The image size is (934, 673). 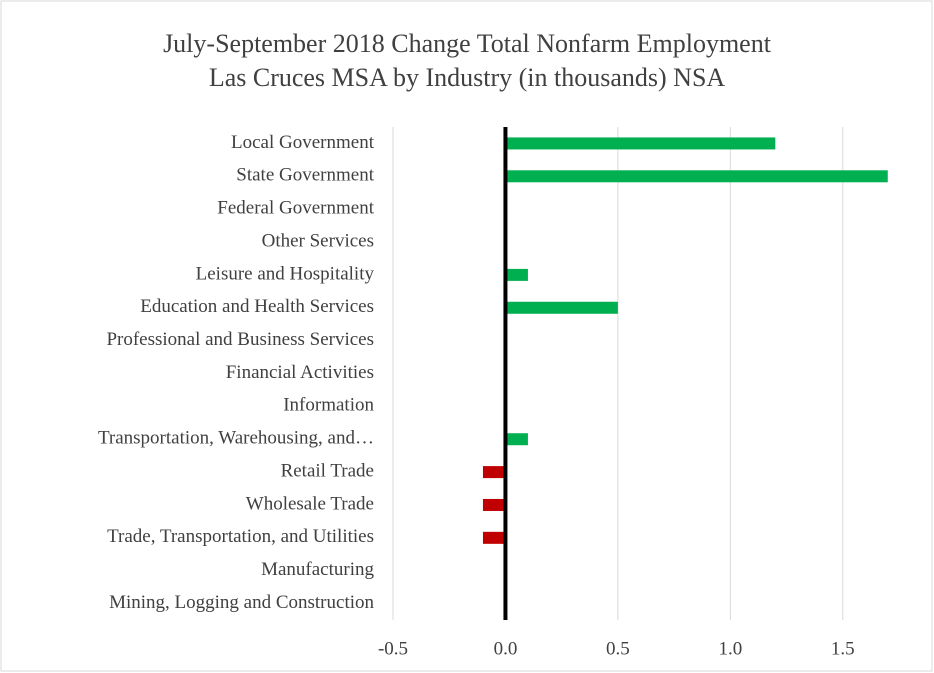 What do you see at coordinates (303, 142) in the screenshot?
I see `y-tick-label: Local Government` at bounding box center [303, 142].